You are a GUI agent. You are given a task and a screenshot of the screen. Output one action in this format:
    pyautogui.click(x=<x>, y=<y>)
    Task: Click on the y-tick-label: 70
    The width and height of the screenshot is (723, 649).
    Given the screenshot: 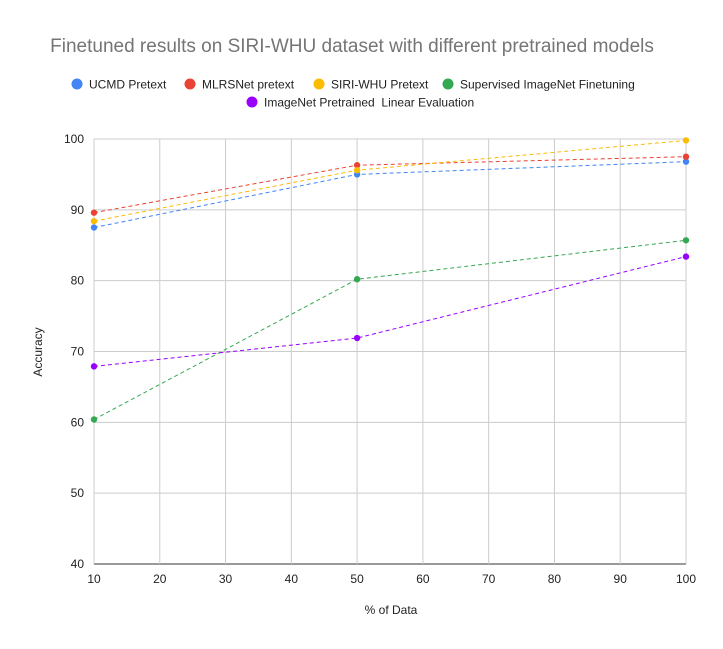 What is the action you would take?
    pyautogui.click(x=78, y=352)
    